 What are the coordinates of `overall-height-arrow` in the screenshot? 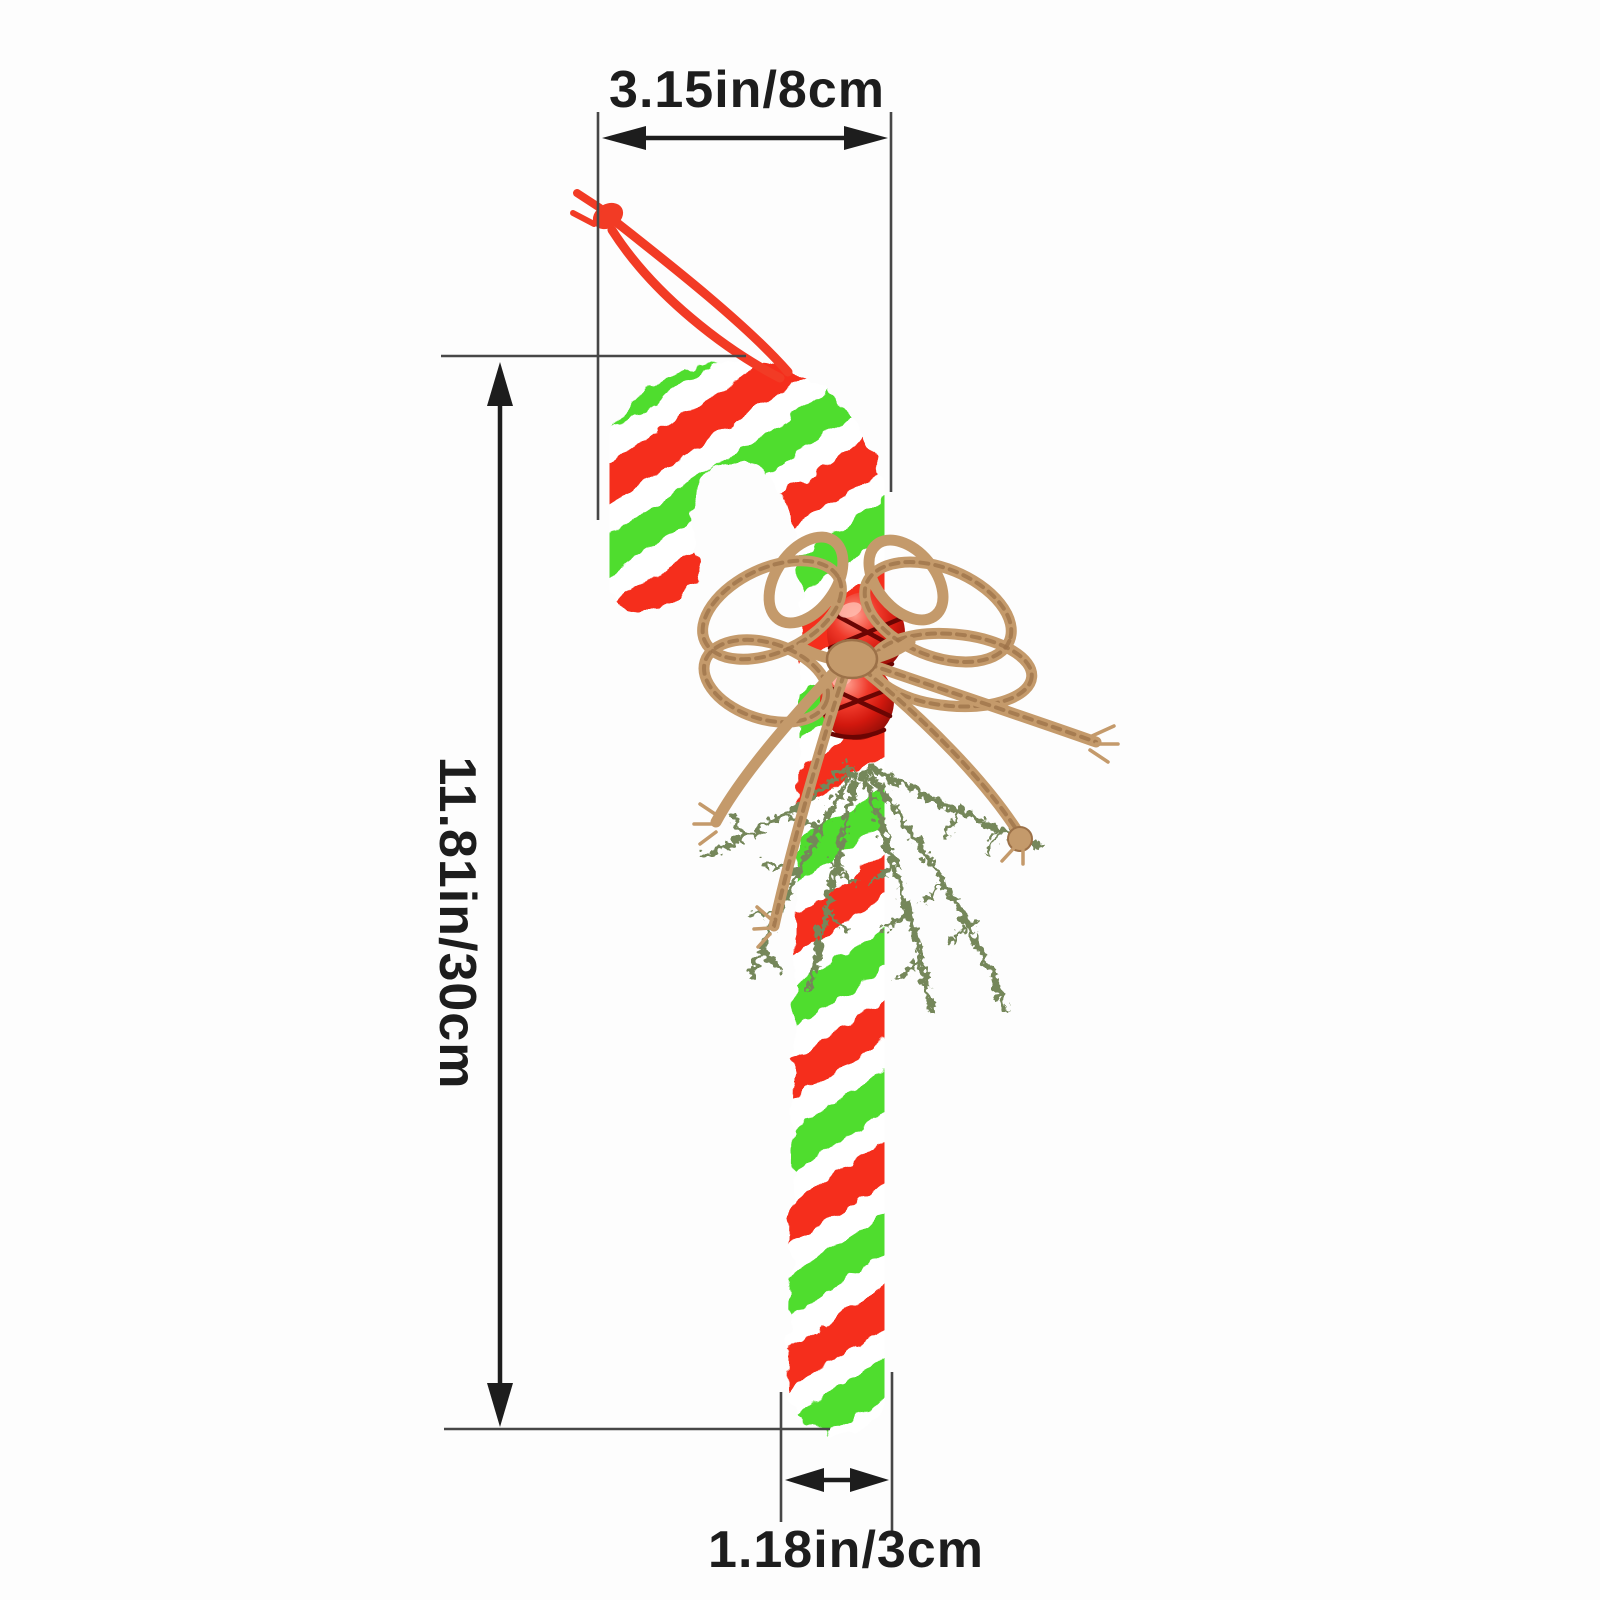 It's located at (500, 894).